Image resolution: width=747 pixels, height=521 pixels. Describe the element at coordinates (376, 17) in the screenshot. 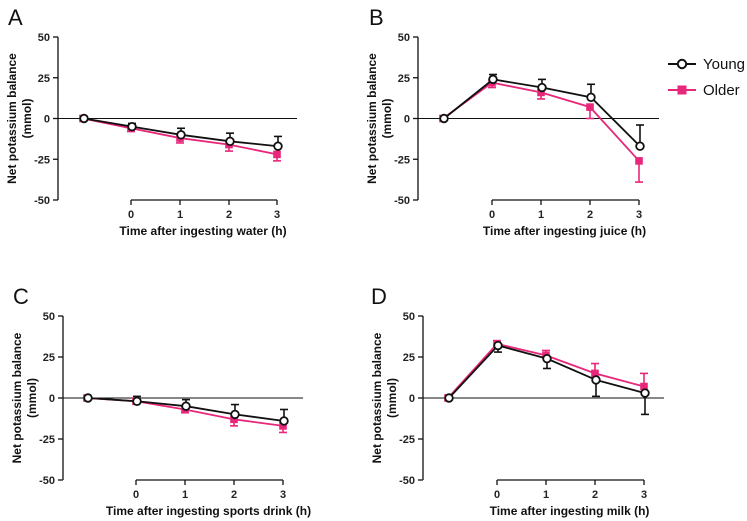

I see `panel-letter: B` at that location.